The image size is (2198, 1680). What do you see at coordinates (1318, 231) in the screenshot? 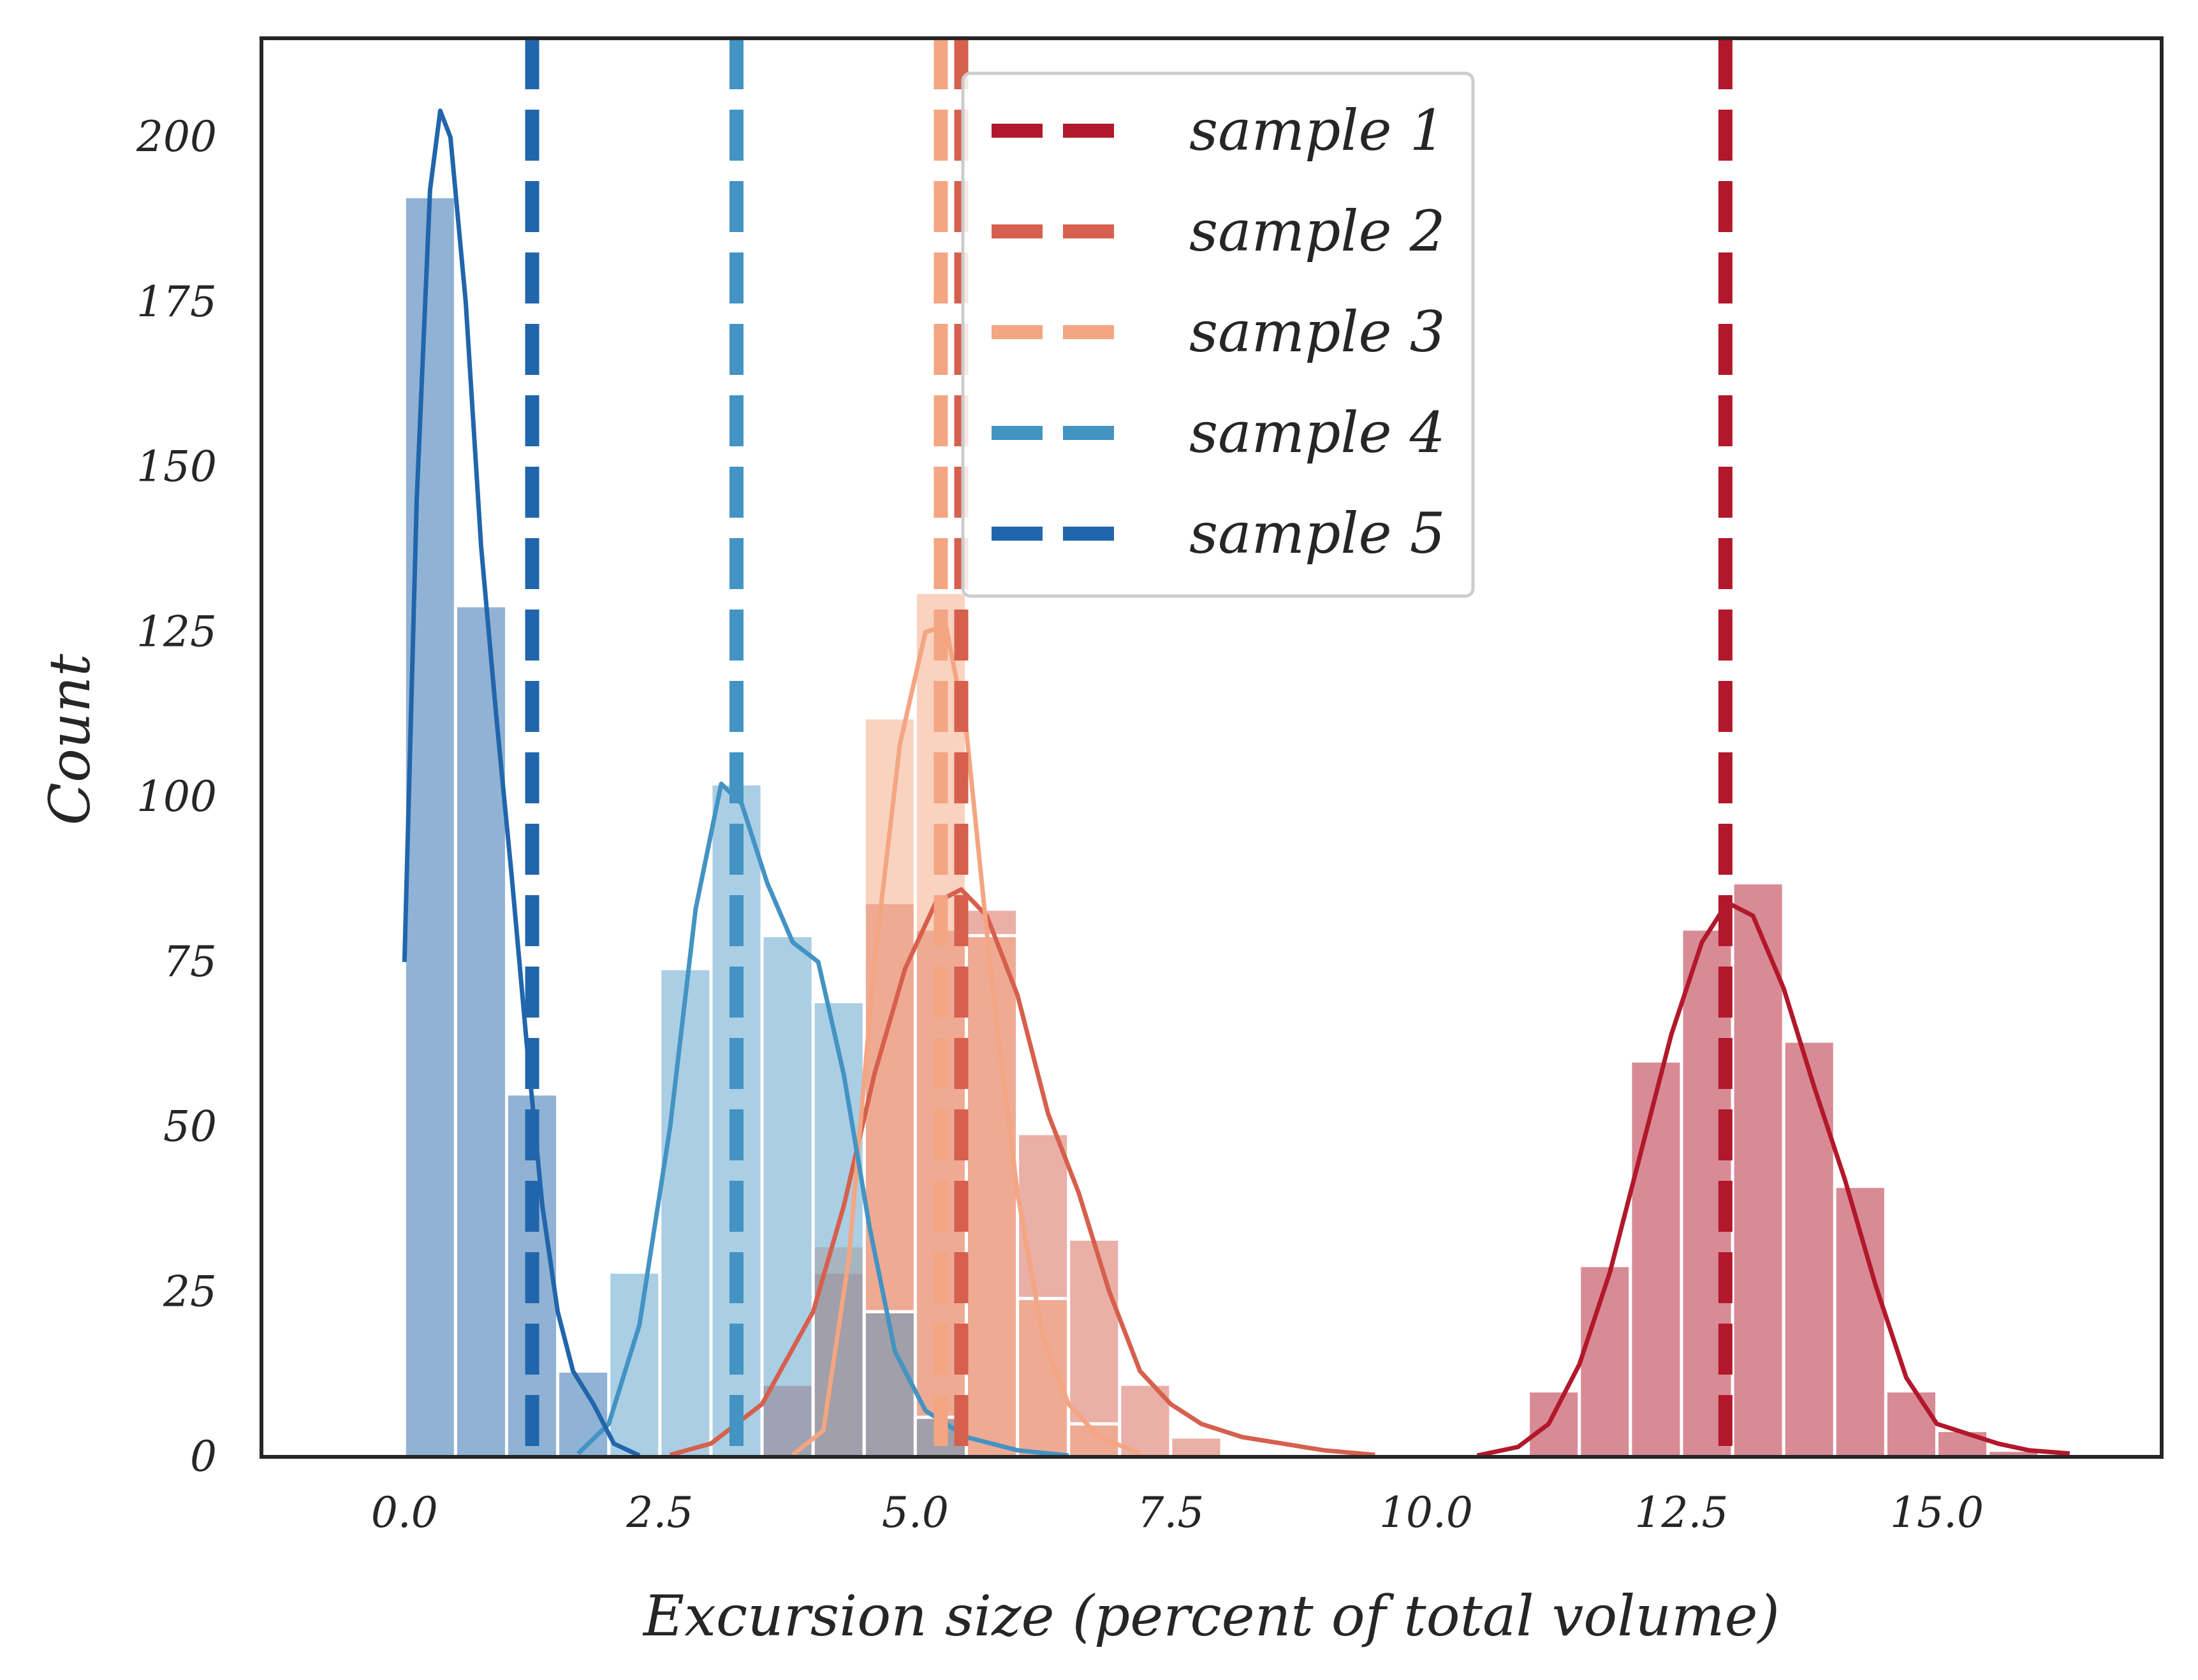
I see `legend-label: sample 2` at bounding box center [1318, 231].